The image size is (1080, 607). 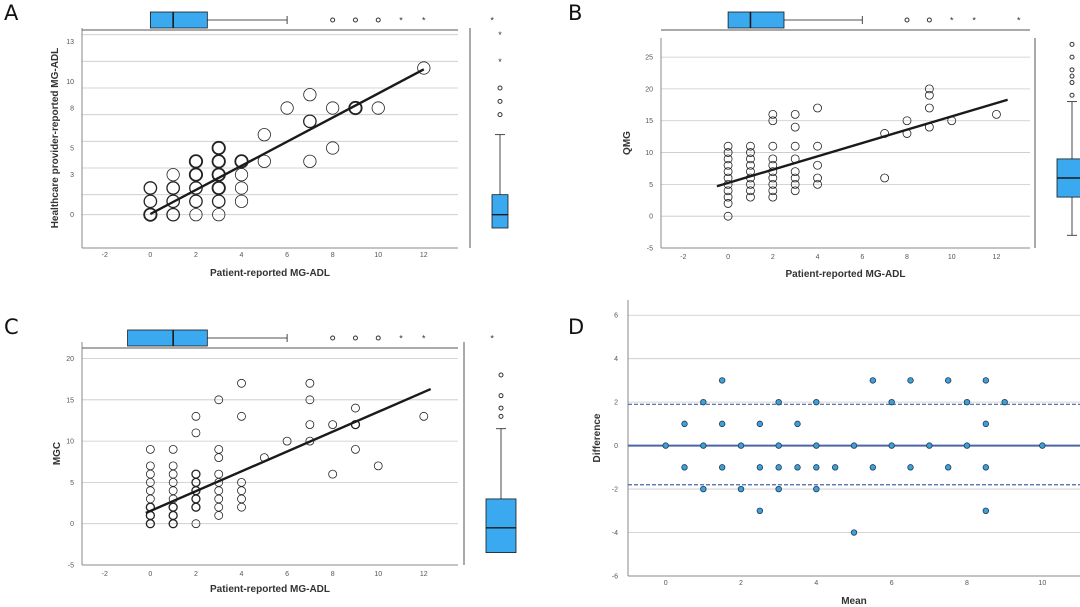 What do you see at coordinates (854, 601) in the screenshot?
I see `x-axis-title-d: Mean` at bounding box center [854, 601].